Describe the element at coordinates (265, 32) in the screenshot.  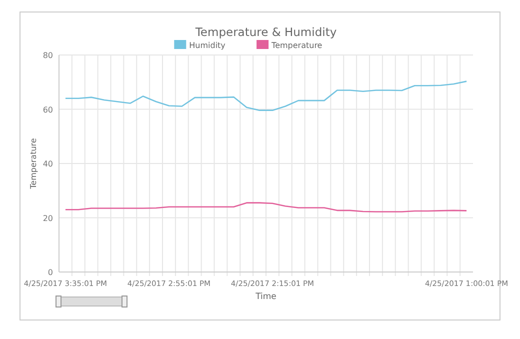
I see `chart-title: Temperature & Humidity` at that location.